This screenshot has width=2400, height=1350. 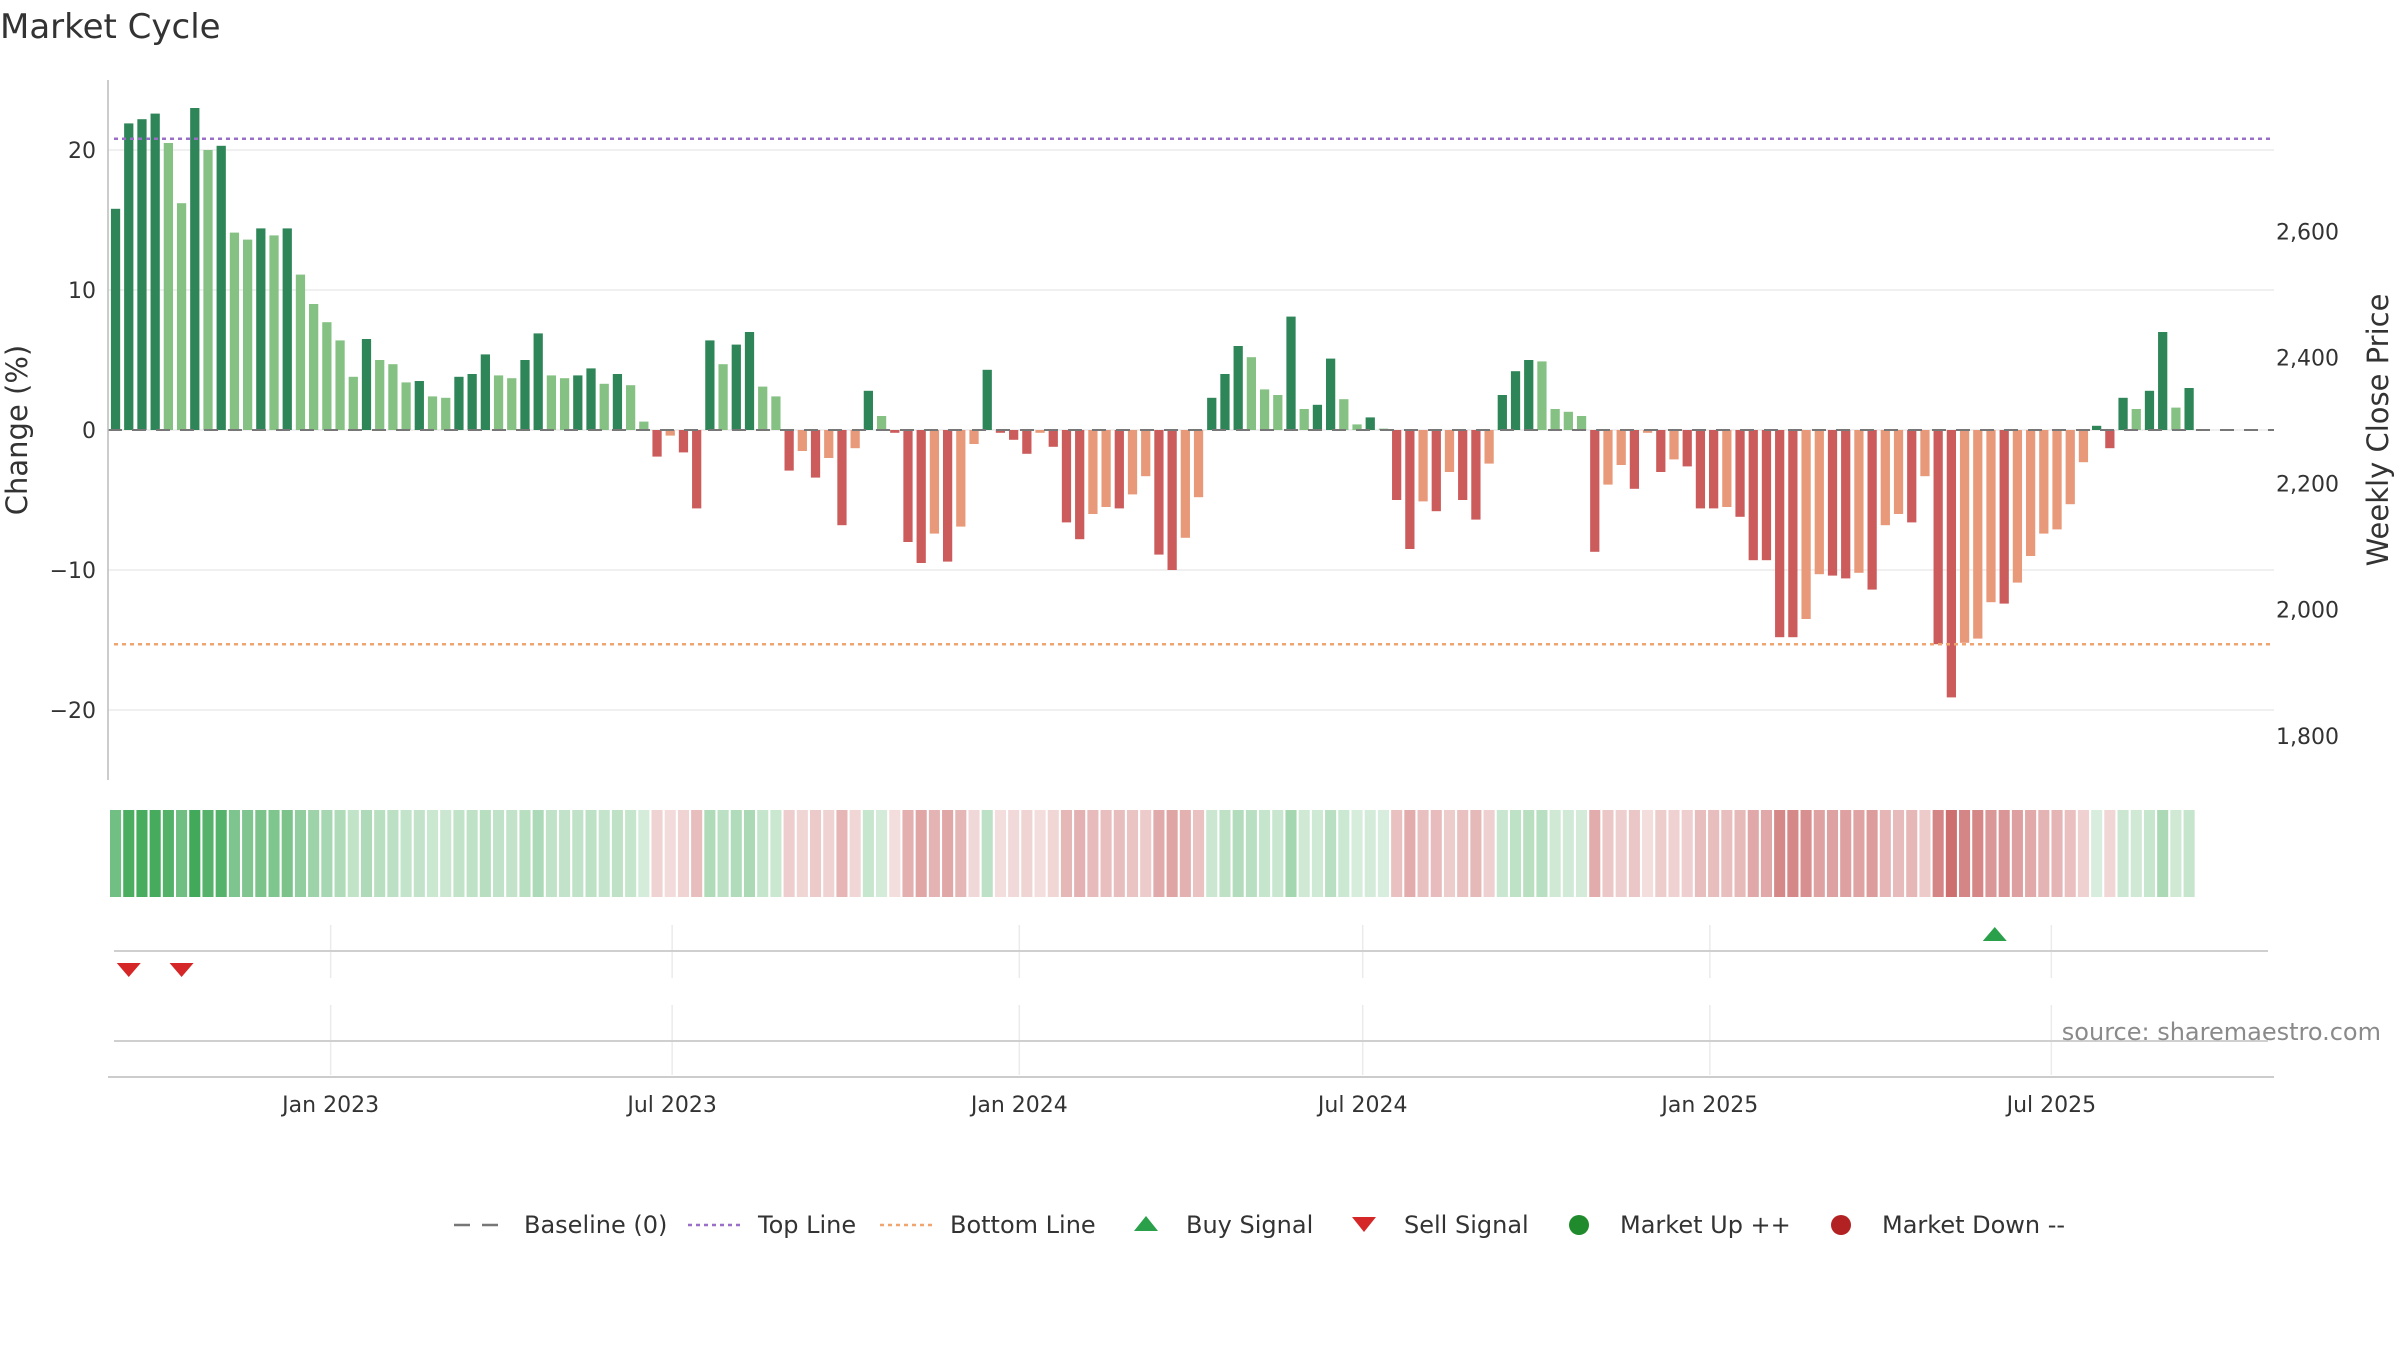 I want to click on y-axis-title: Change (%), so click(x=17, y=430).